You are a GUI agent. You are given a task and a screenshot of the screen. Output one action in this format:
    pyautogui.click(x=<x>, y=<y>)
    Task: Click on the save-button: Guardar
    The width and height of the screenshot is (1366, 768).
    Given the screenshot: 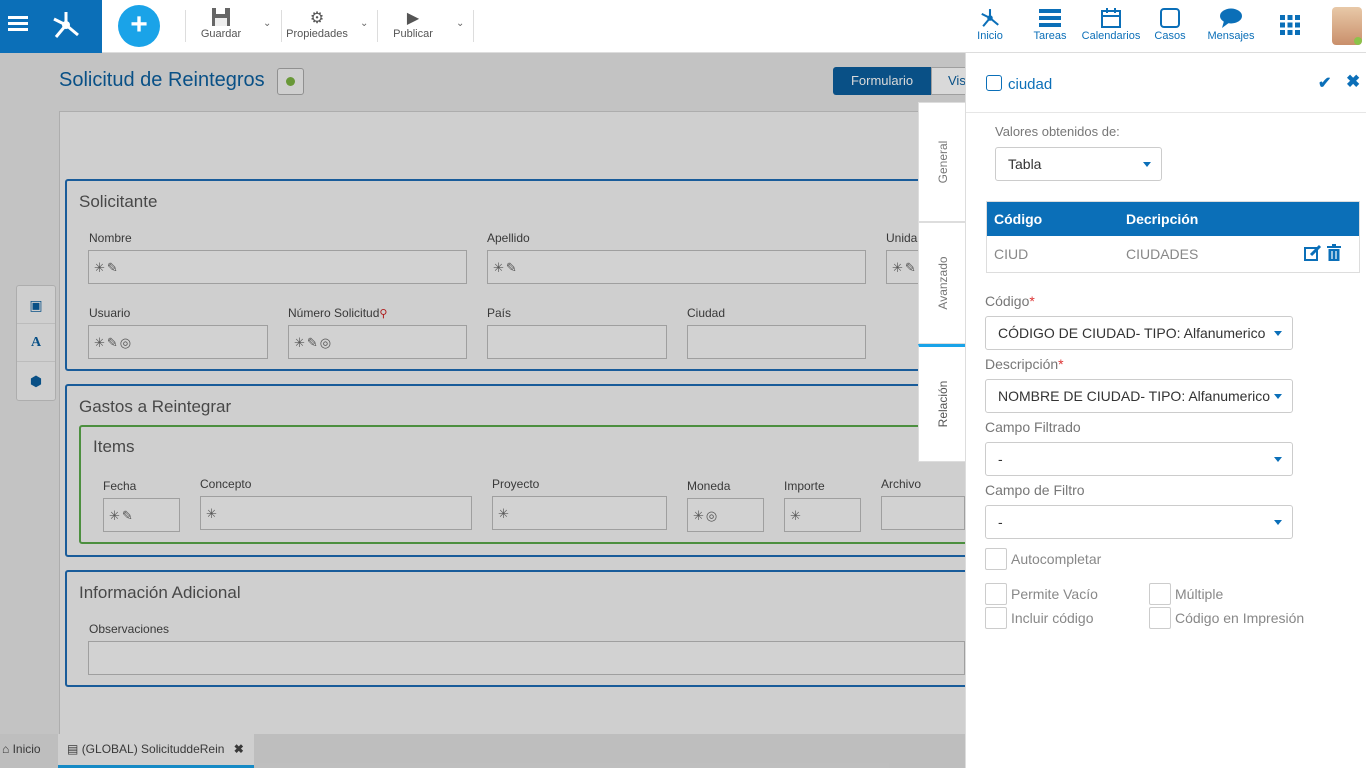 What is the action you would take?
    pyautogui.click(x=221, y=24)
    